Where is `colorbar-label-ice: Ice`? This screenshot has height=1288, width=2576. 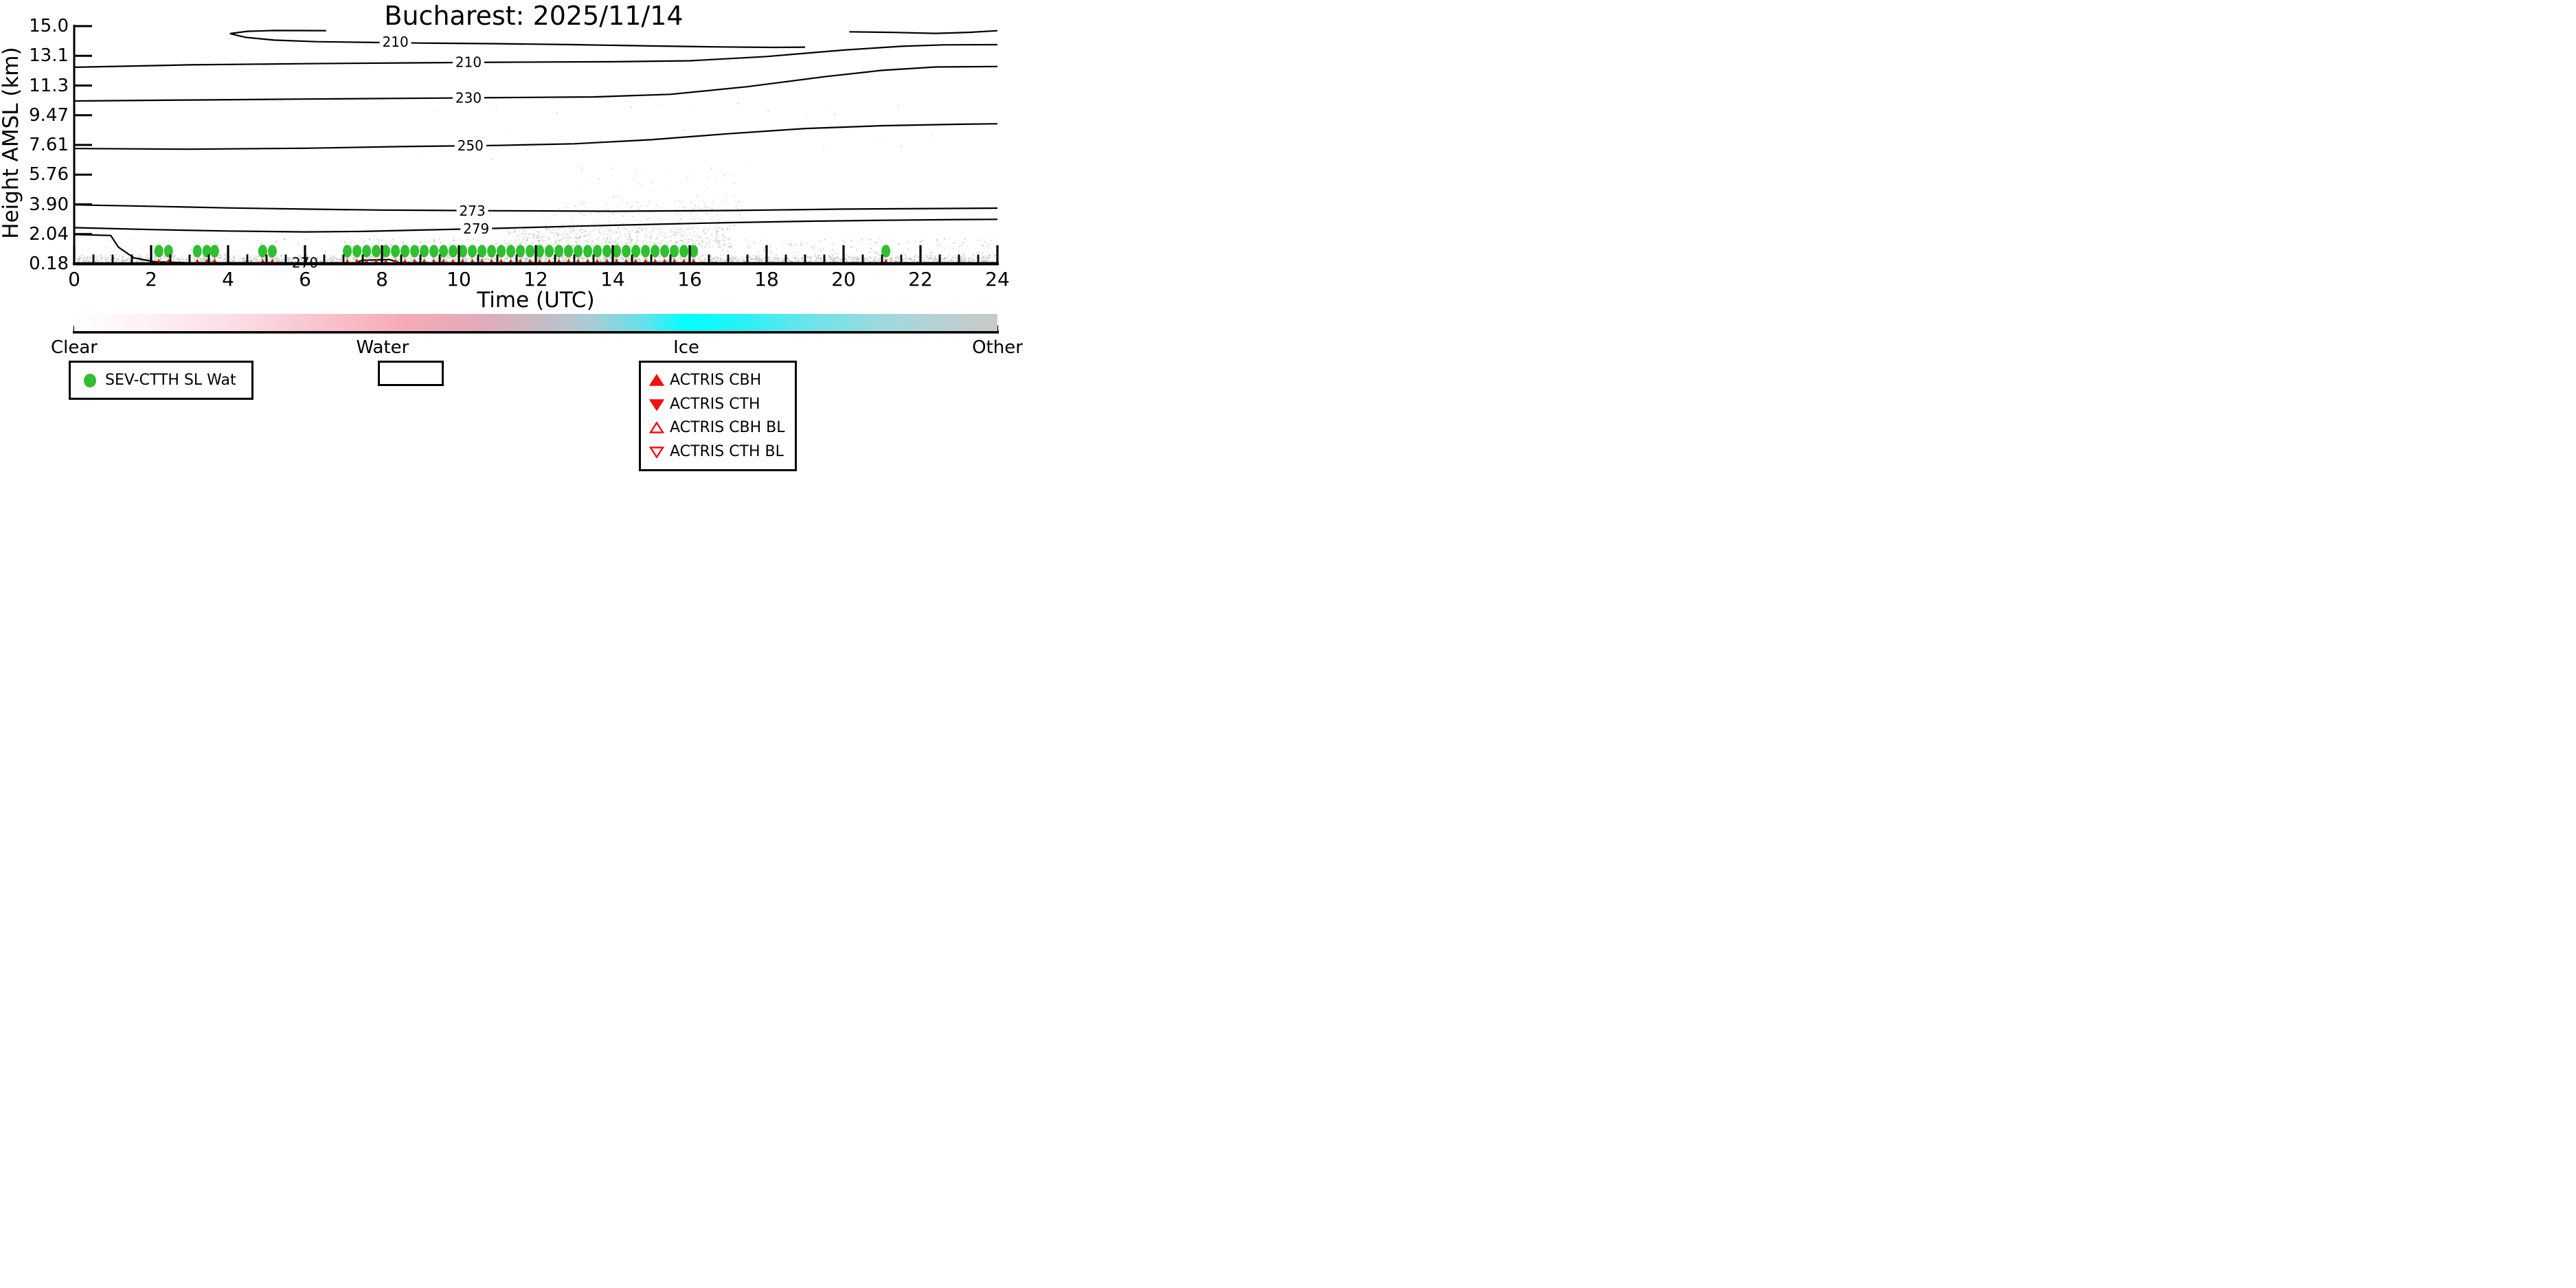 colorbar-label-ice: Ice is located at coordinates (686, 347).